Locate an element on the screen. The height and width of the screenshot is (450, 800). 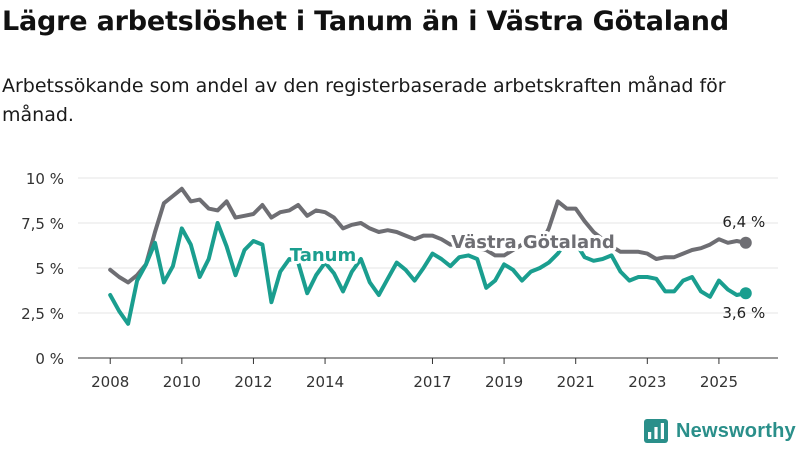
end-value-label: 3,6 % is located at coordinates (743, 313).